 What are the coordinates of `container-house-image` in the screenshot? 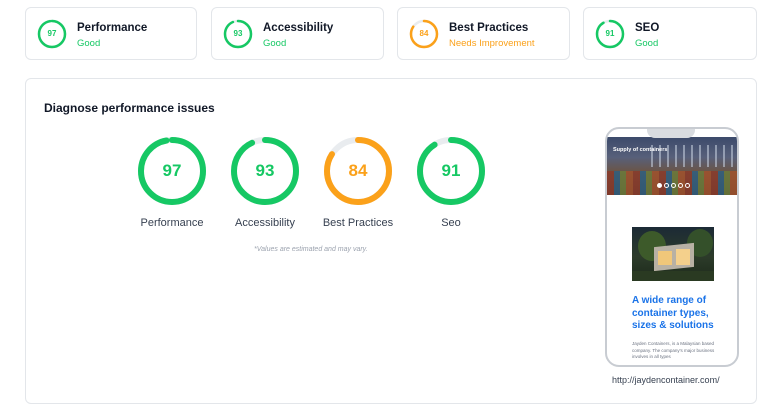 It's located at (673, 254).